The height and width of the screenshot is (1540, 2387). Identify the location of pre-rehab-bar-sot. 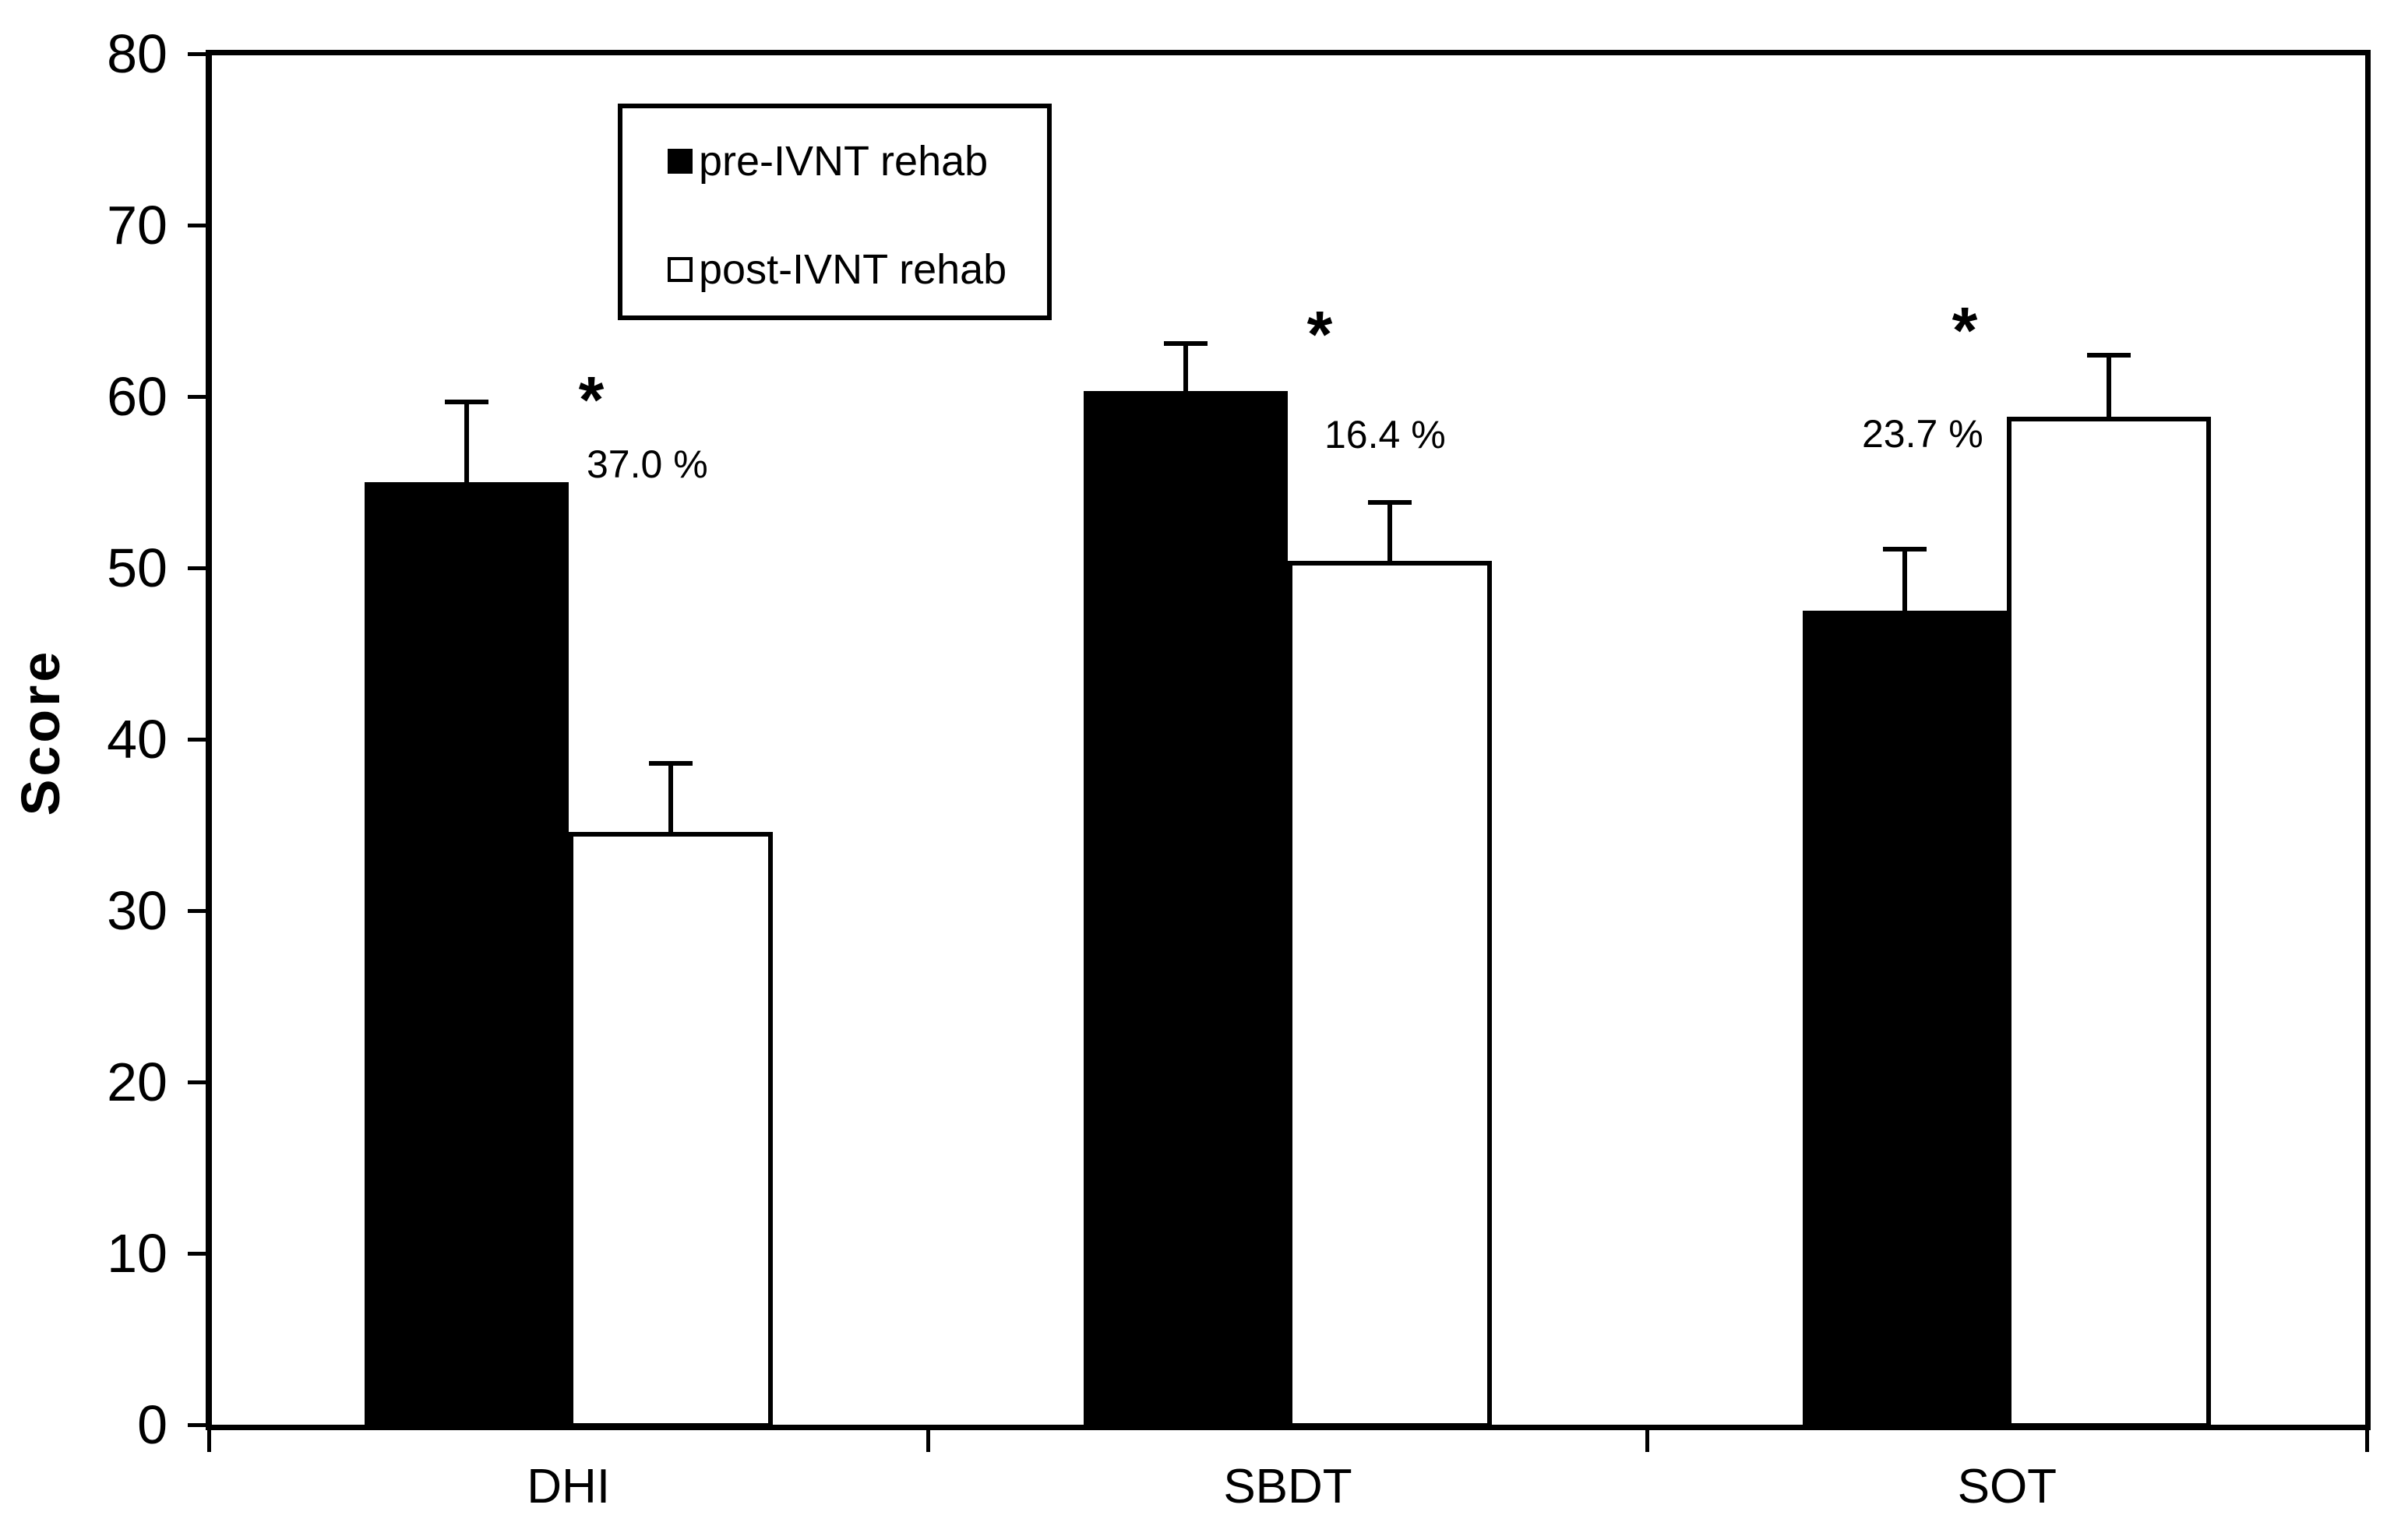
(1905, 1019).